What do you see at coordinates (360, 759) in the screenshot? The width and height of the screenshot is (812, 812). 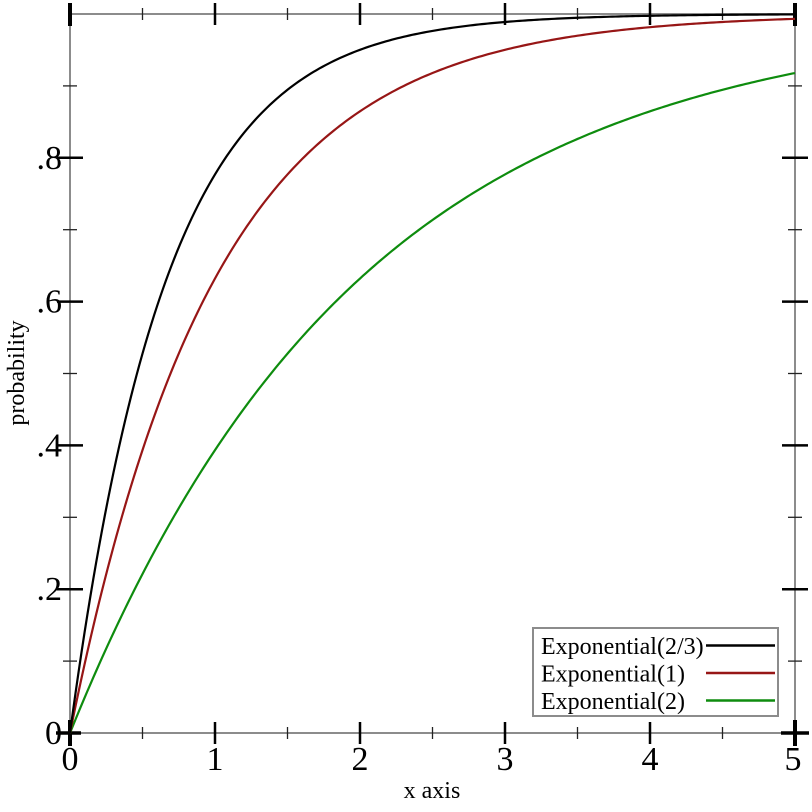 I see `x-tick-label: 2` at bounding box center [360, 759].